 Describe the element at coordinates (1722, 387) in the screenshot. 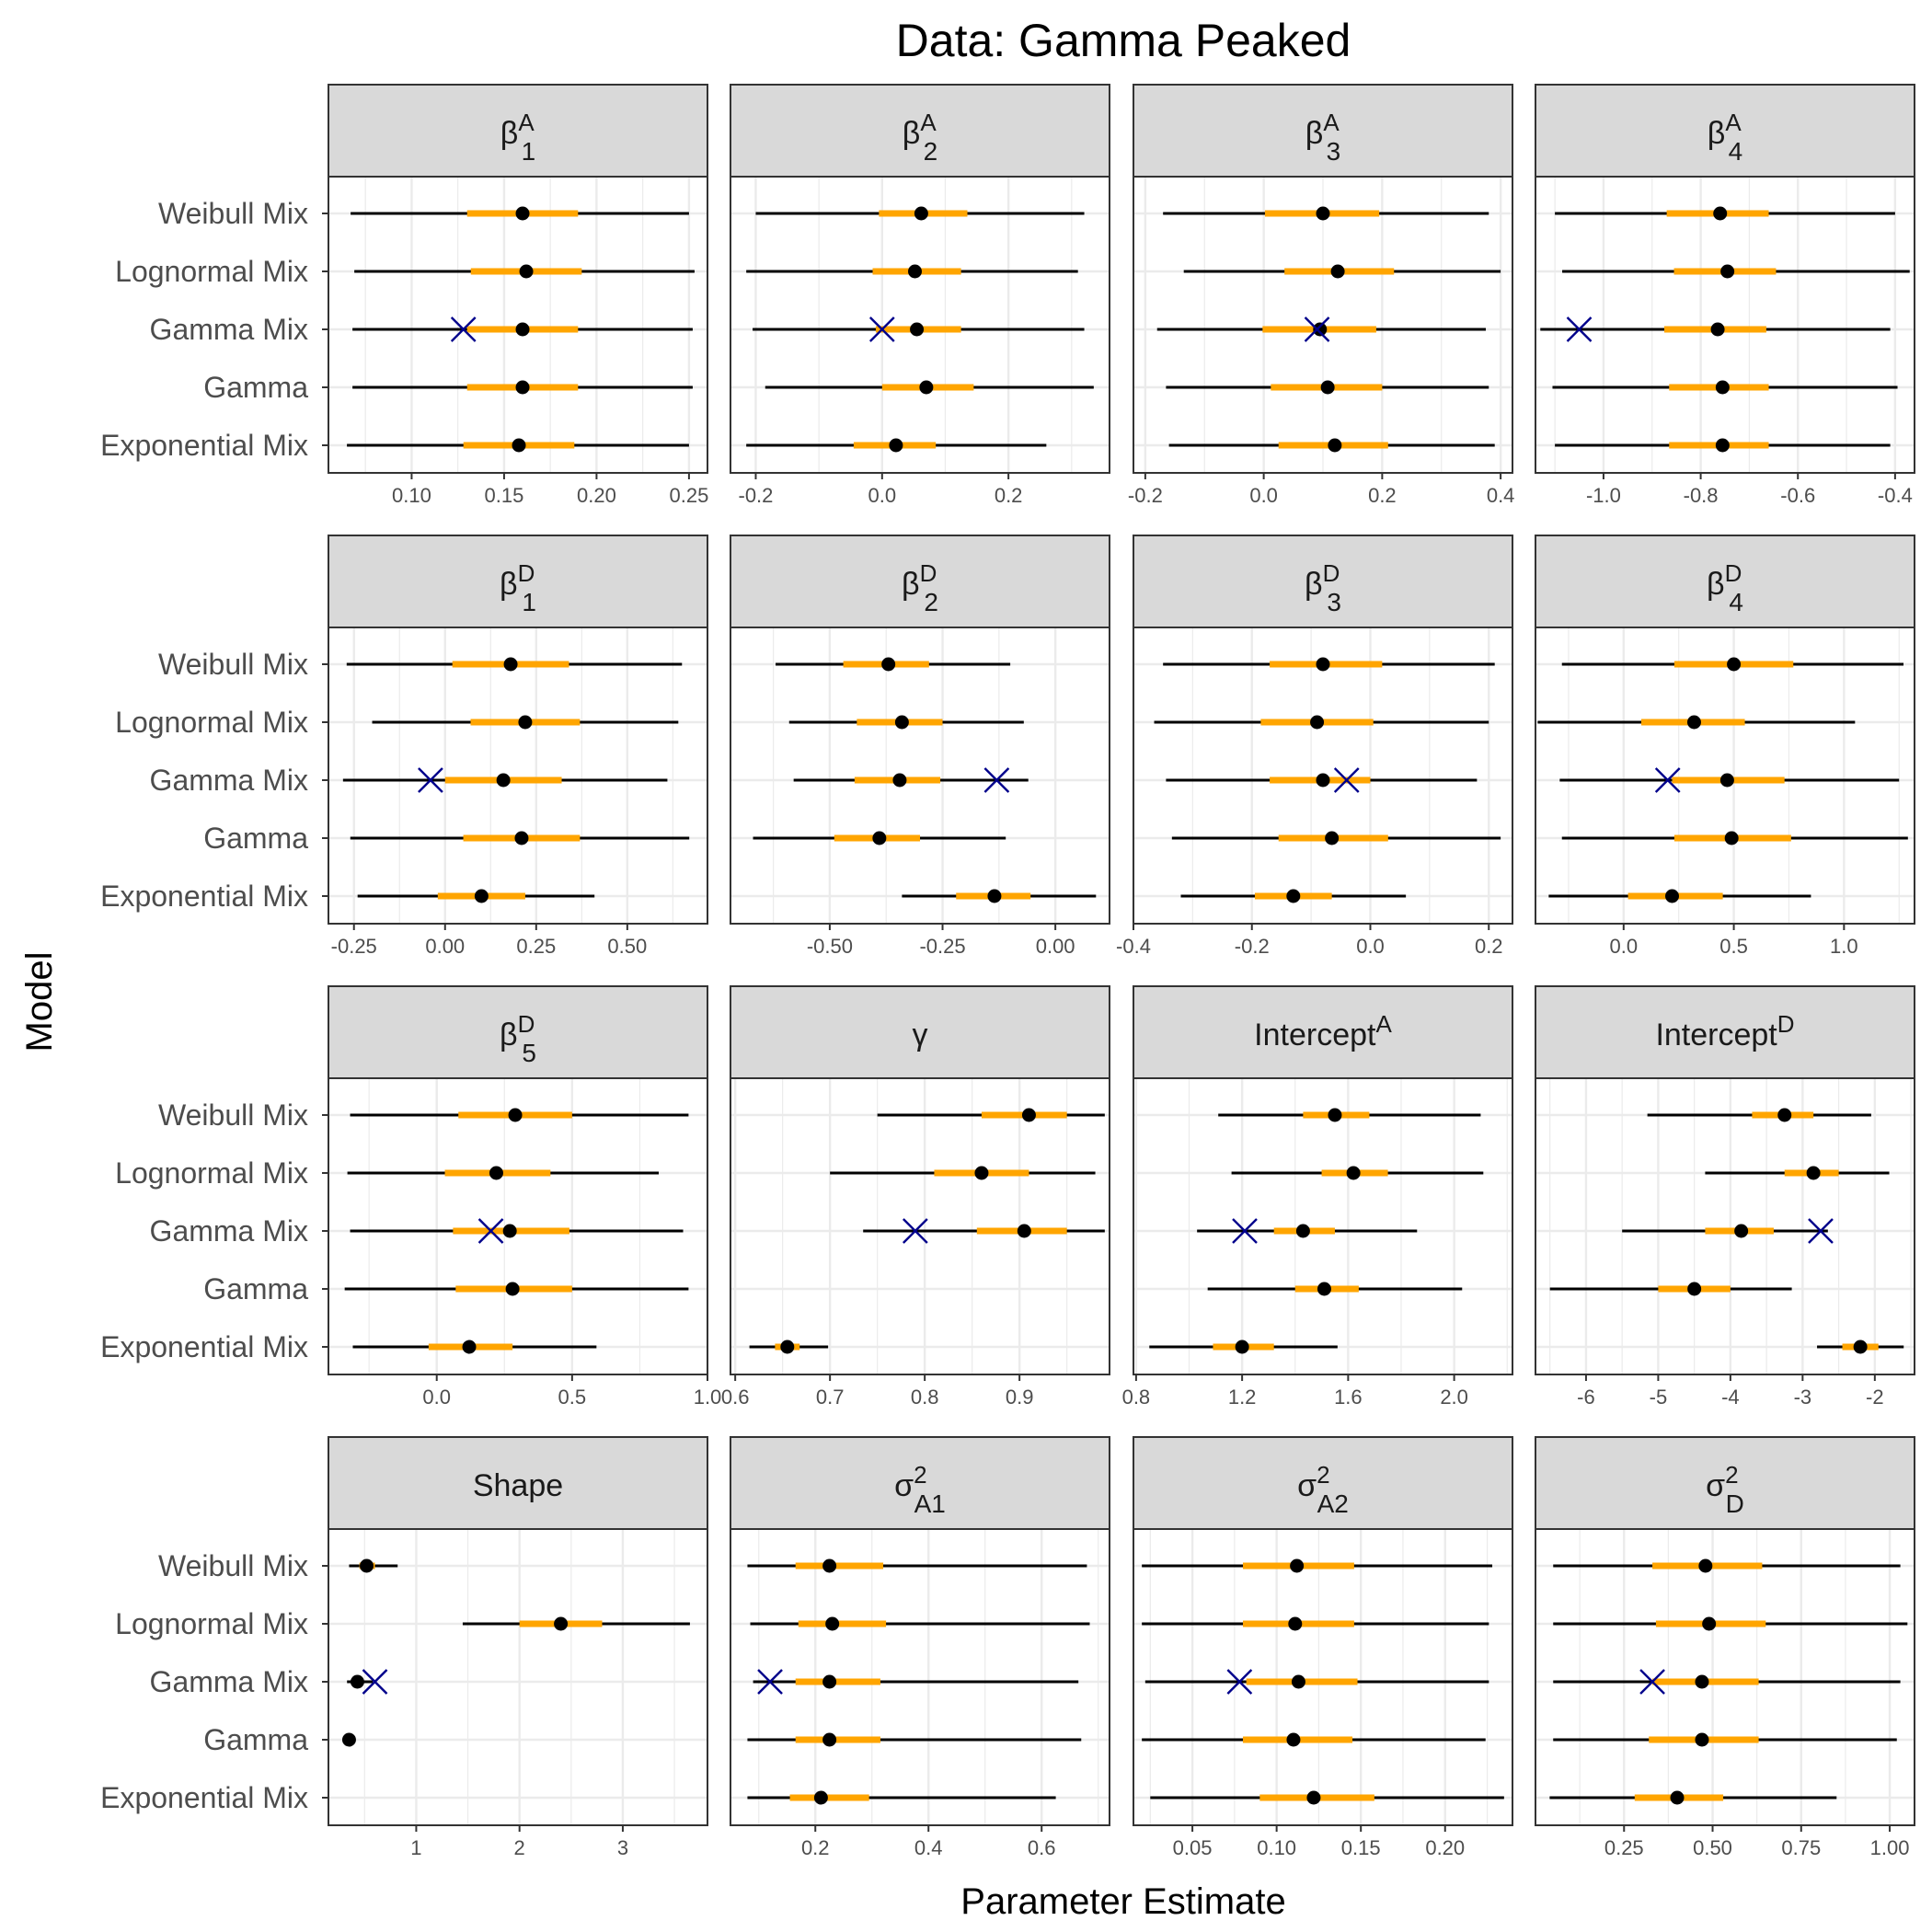

I see `panel-4-gamma-point-estimate` at that location.